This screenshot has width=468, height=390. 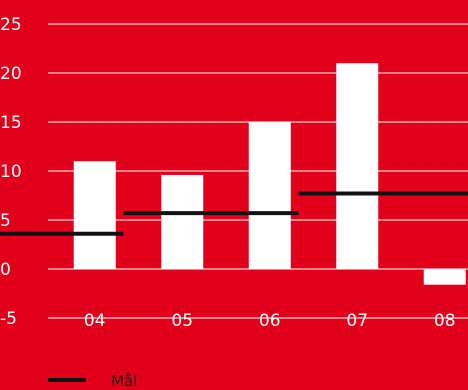 I want to click on y-tick-label: 10, so click(x=11, y=172).